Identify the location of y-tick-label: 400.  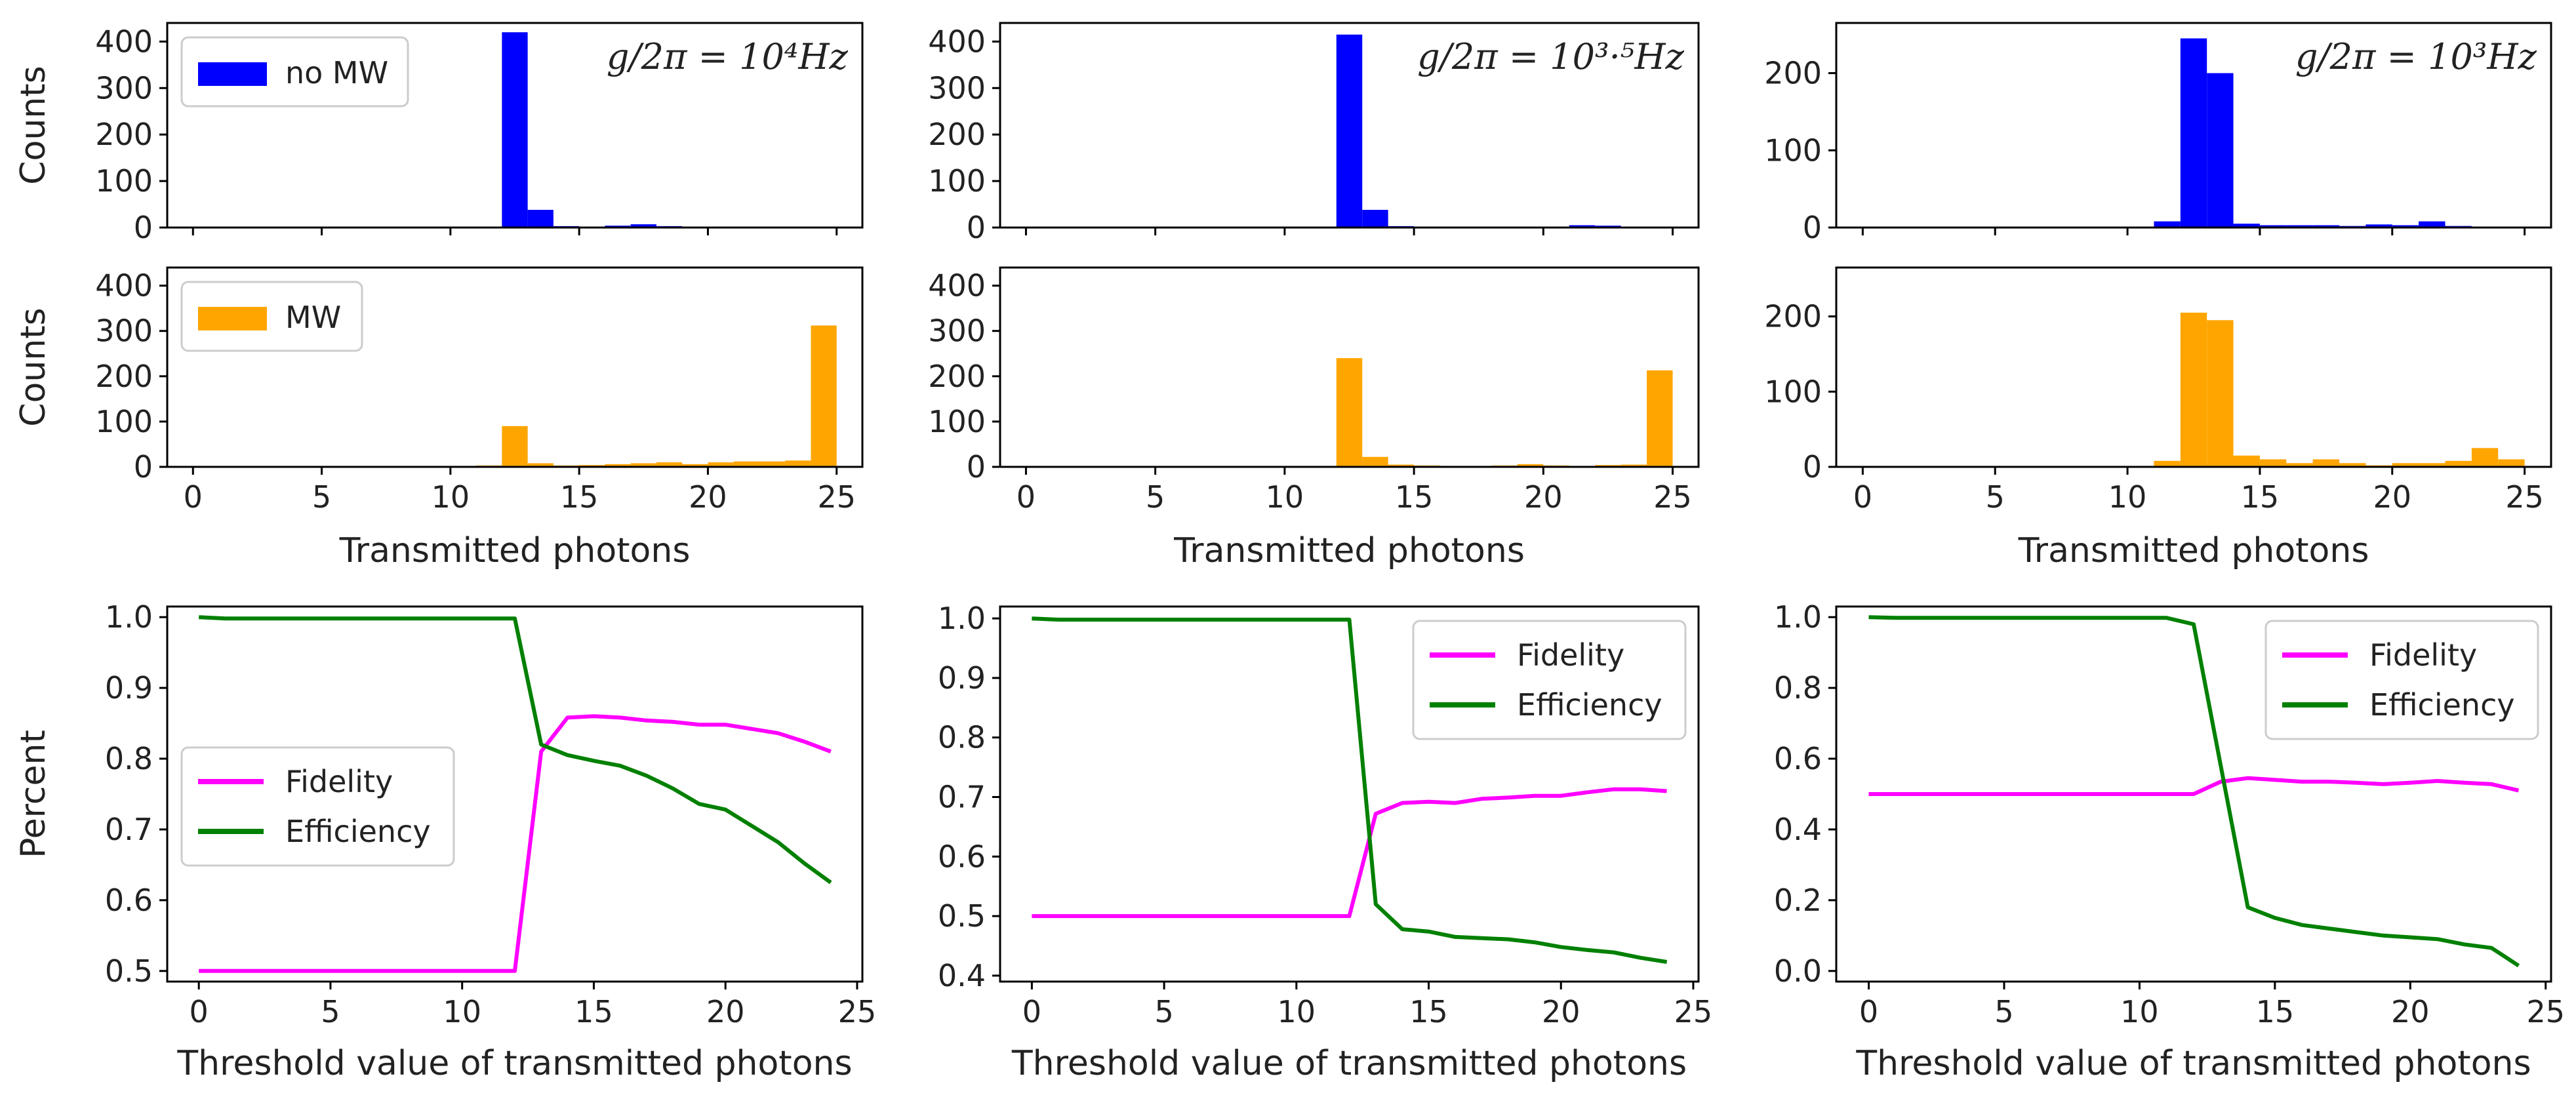
(957, 41).